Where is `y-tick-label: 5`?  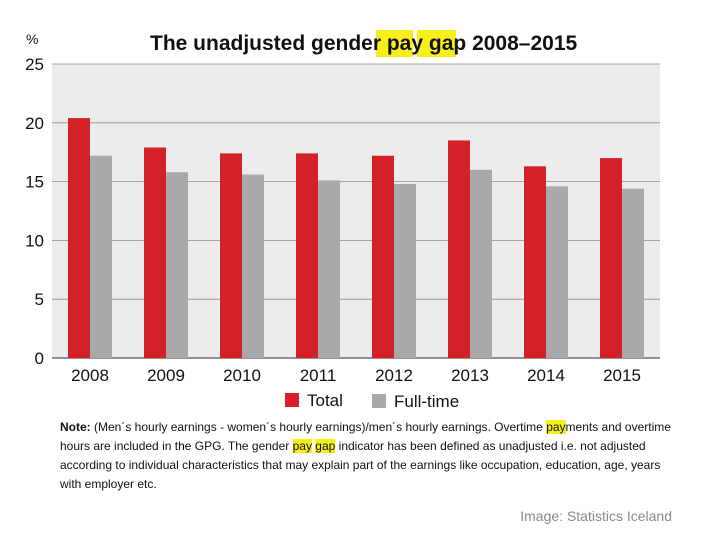
y-tick-label: 5 is located at coordinates (39, 299).